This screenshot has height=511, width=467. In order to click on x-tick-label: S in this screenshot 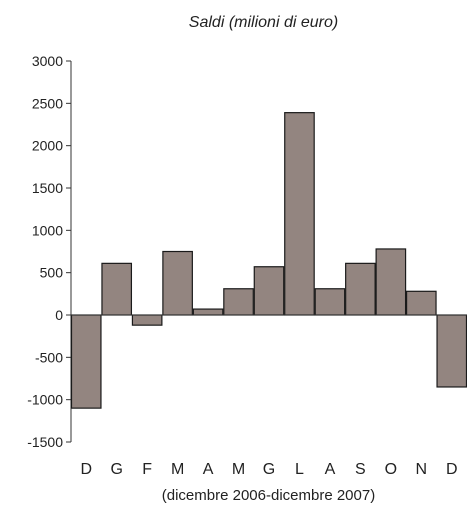, I will do `click(360, 469)`.